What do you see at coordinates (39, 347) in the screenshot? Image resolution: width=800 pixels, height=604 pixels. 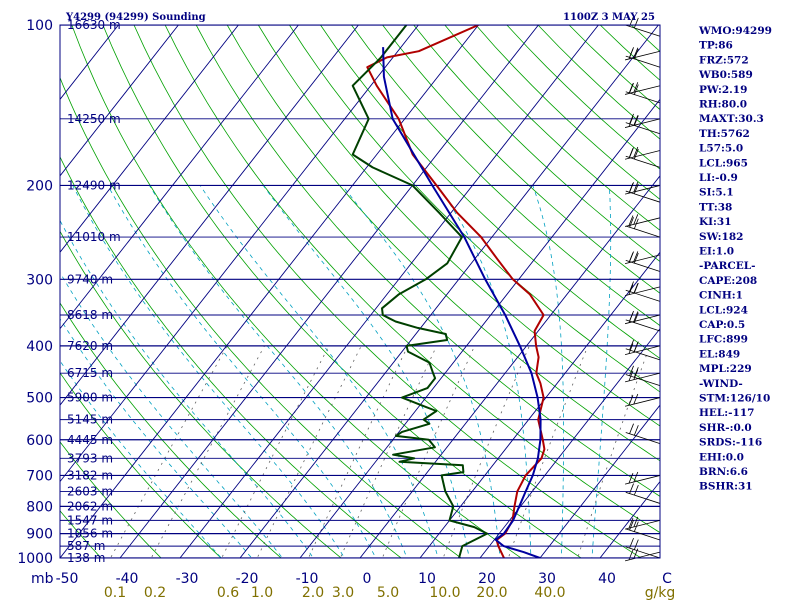 I see `pressure-tick-label: 400` at bounding box center [39, 347].